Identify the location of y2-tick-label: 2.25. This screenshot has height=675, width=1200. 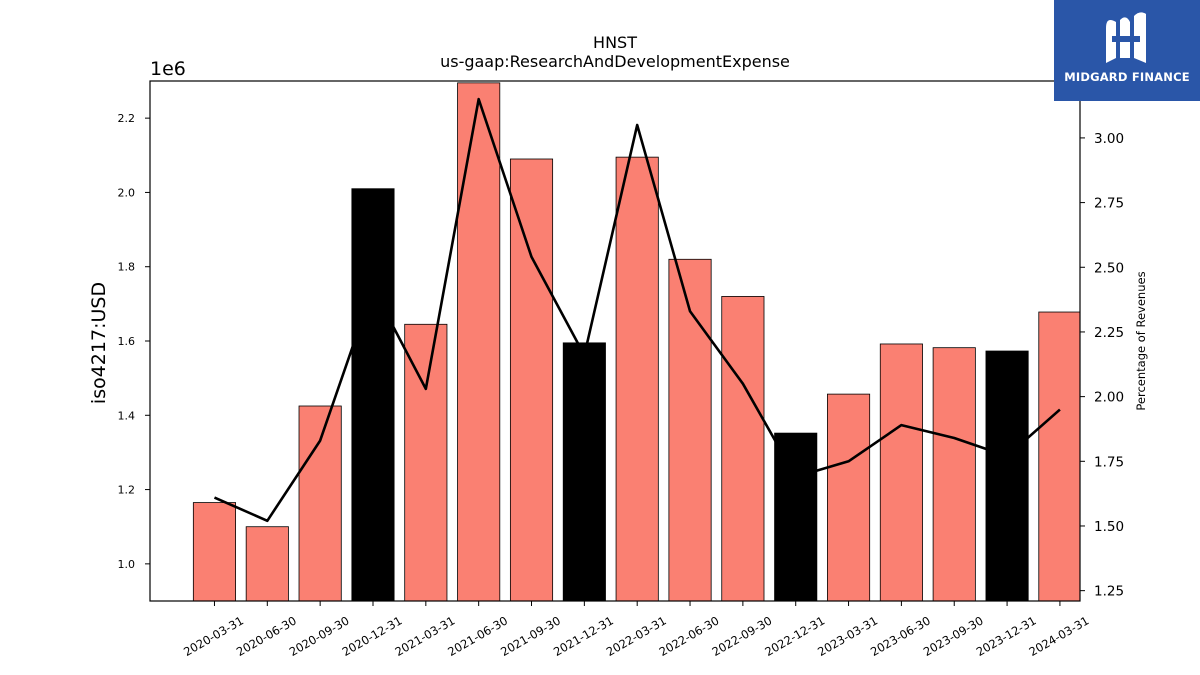
(1109, 333).